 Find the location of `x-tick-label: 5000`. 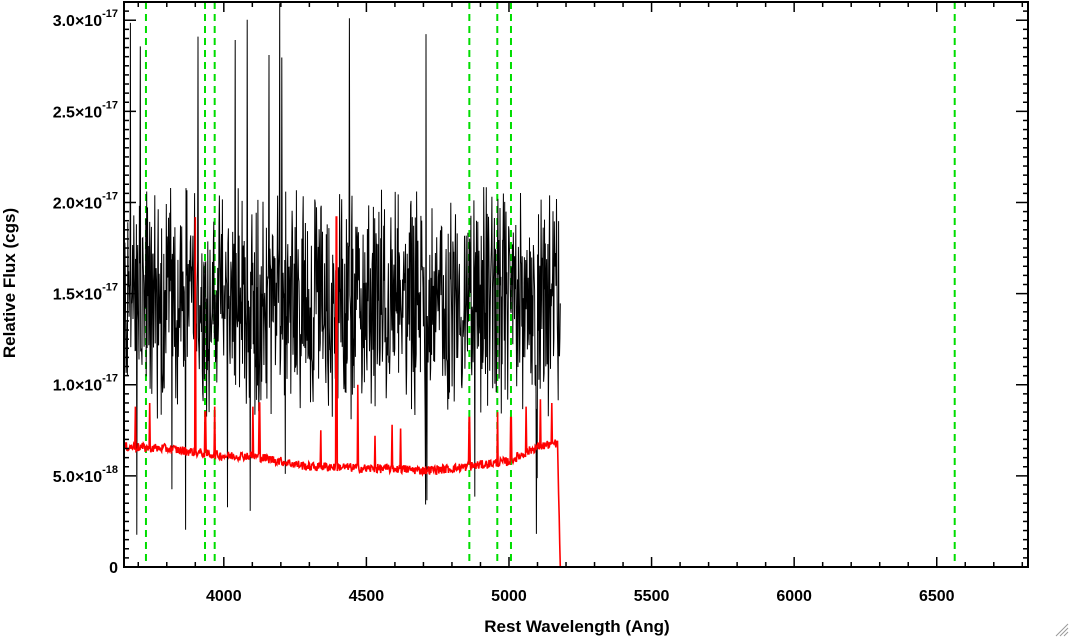

x-tick-label: 5000 is located at coordinates (509, 596).